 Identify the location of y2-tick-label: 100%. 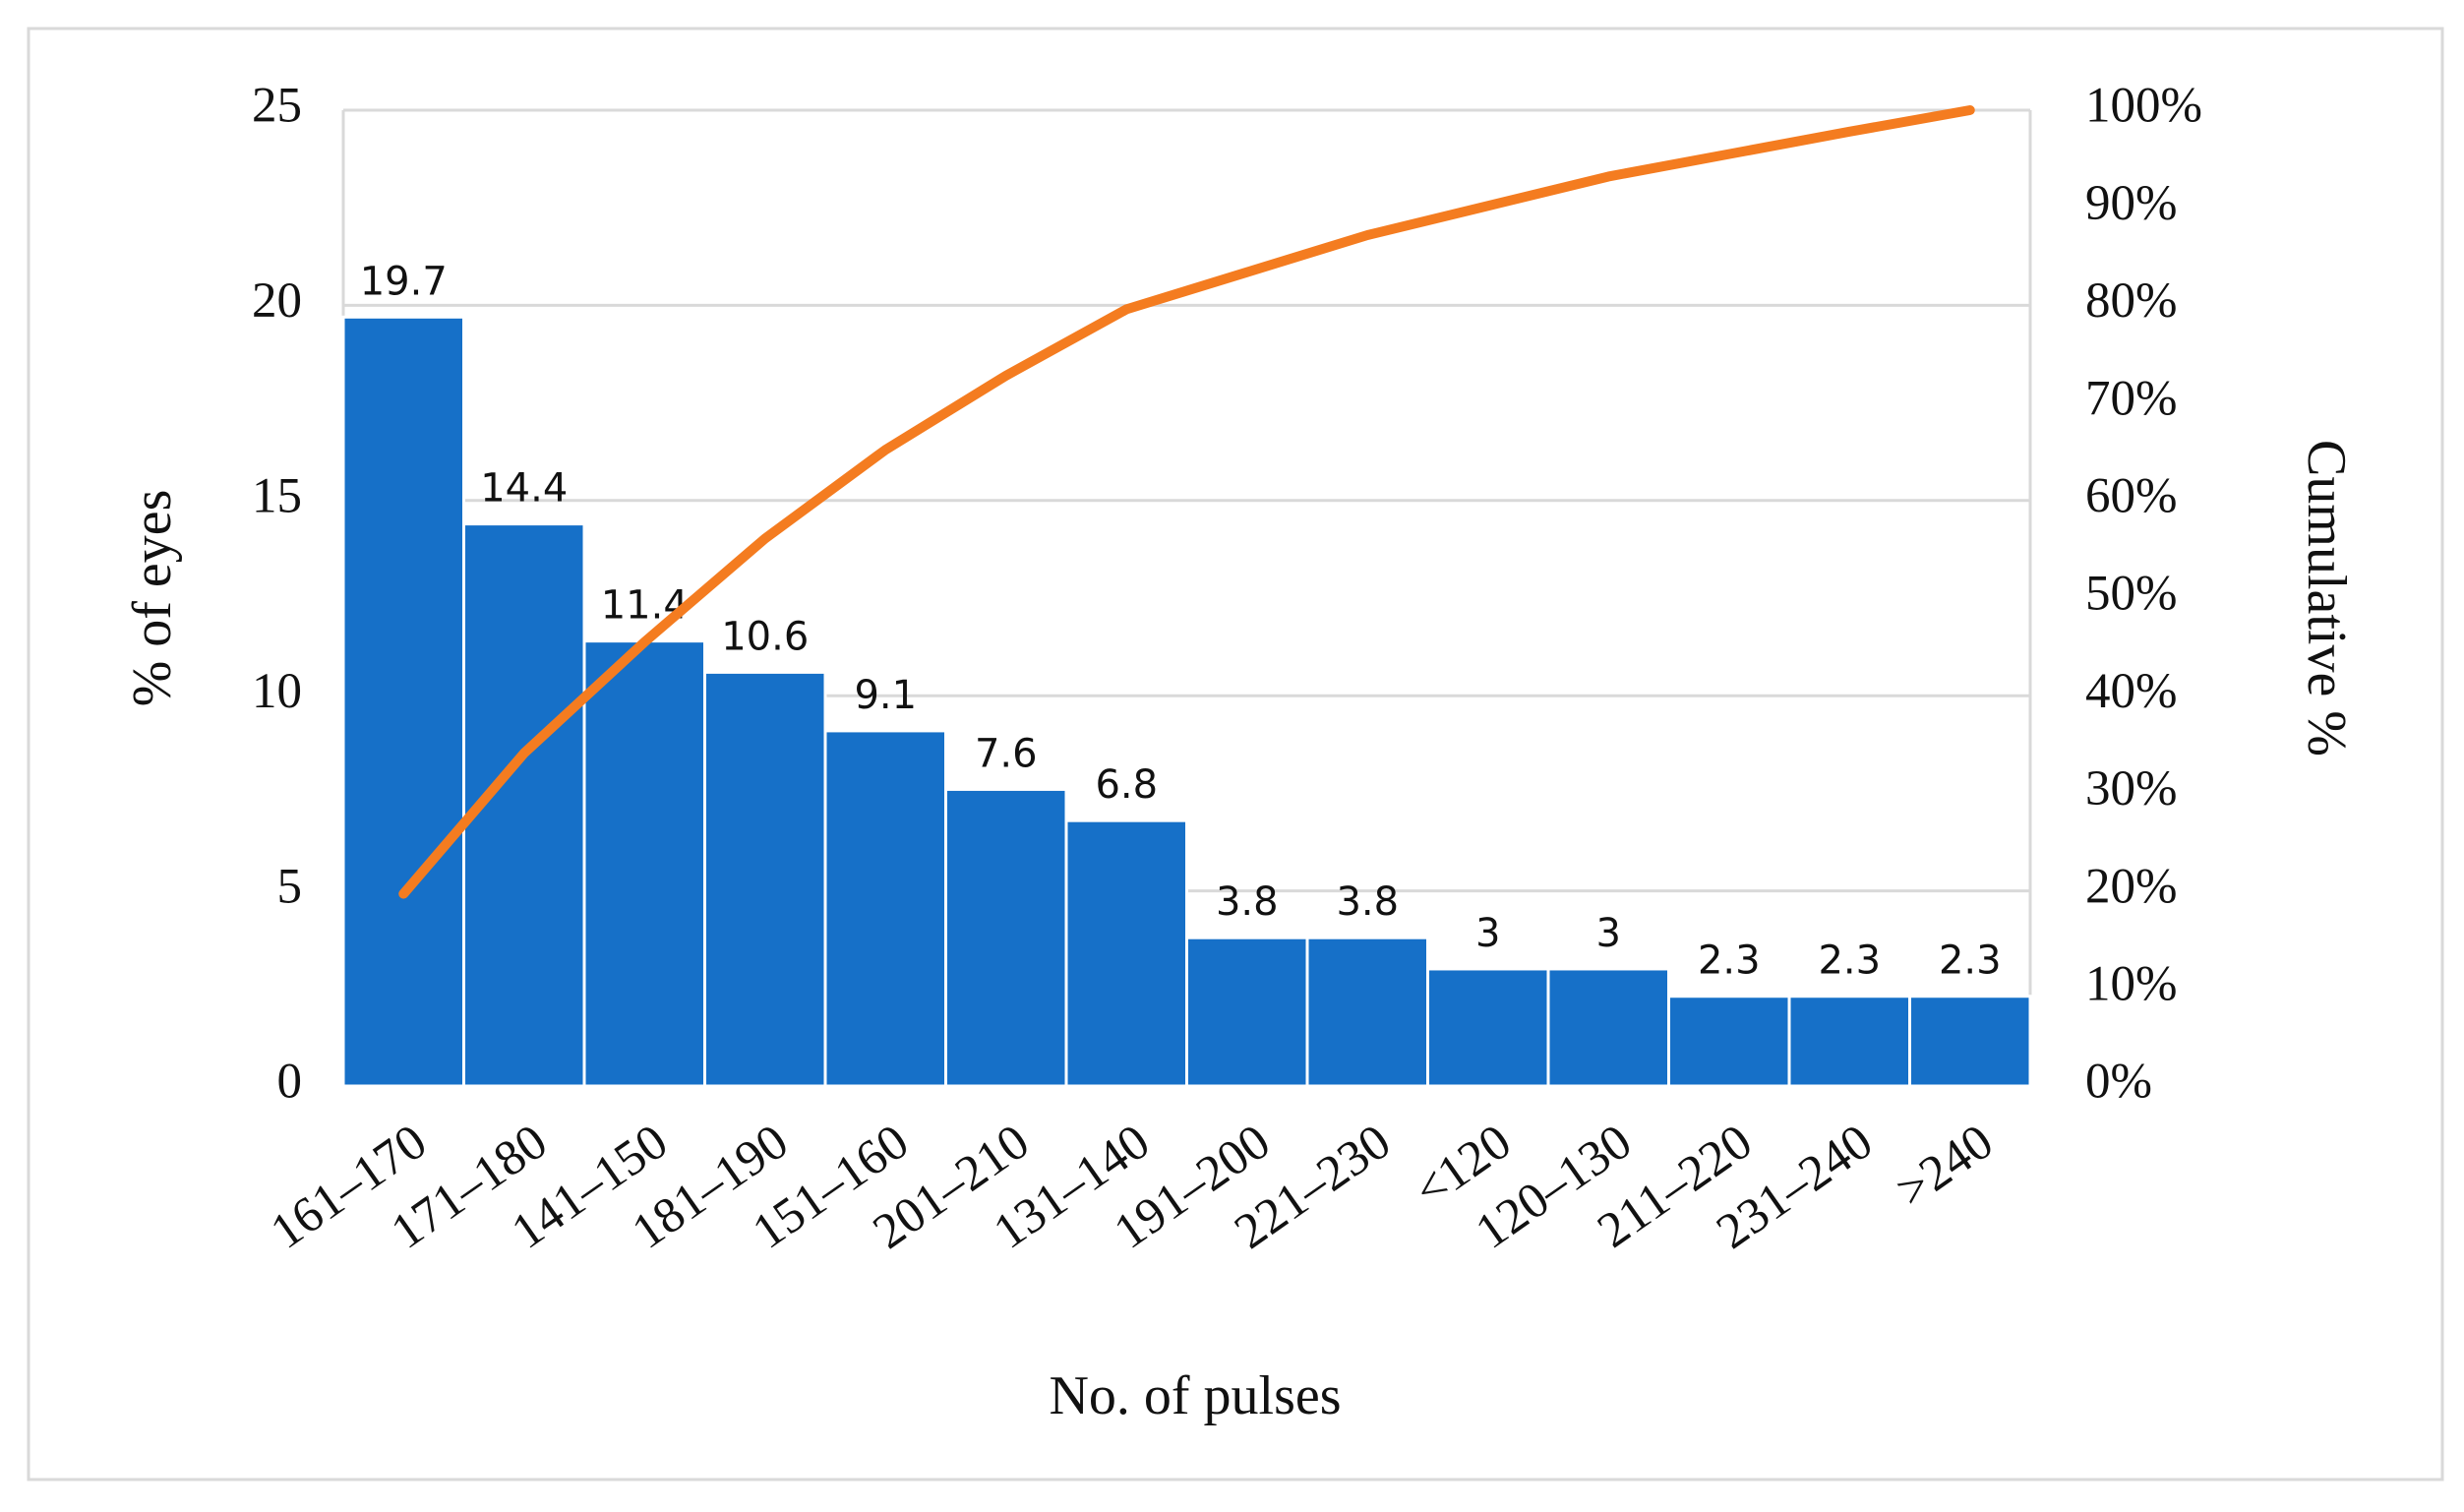
(2143, 107).